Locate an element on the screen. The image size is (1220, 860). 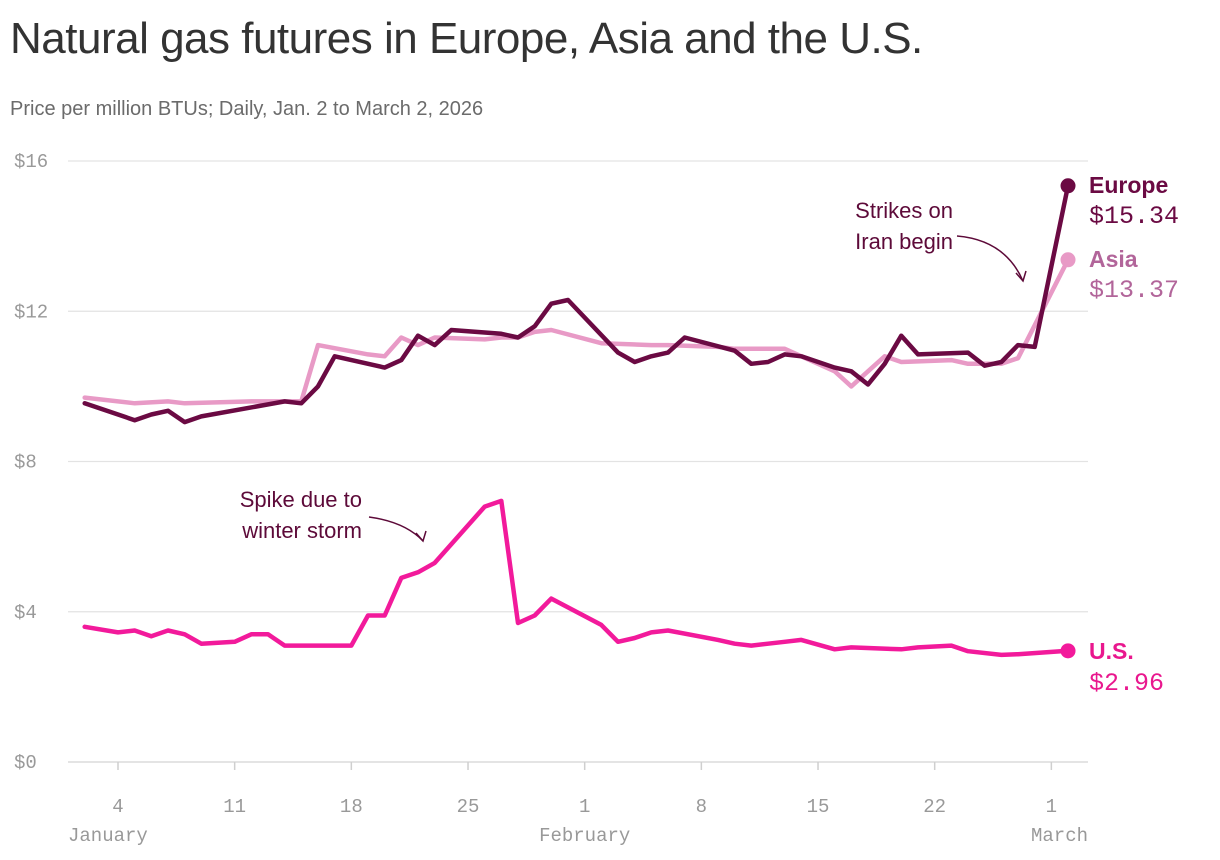
annotation-text: Strikes on is located at coordinates (904, 210).